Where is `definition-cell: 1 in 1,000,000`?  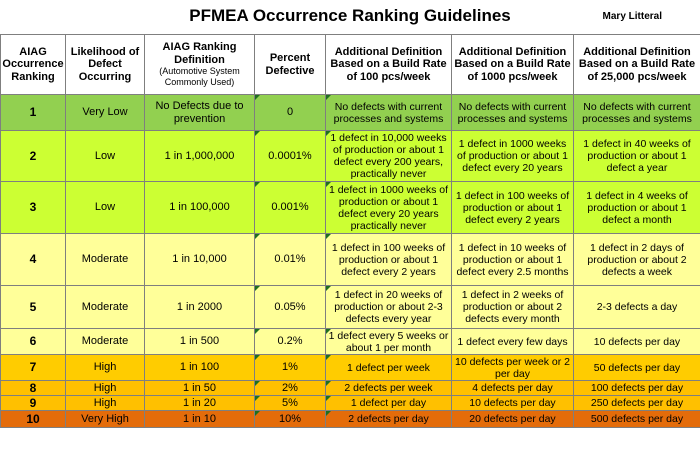 definition-cell: 1 in 1,000,000 is located at coordinates (199, 156).